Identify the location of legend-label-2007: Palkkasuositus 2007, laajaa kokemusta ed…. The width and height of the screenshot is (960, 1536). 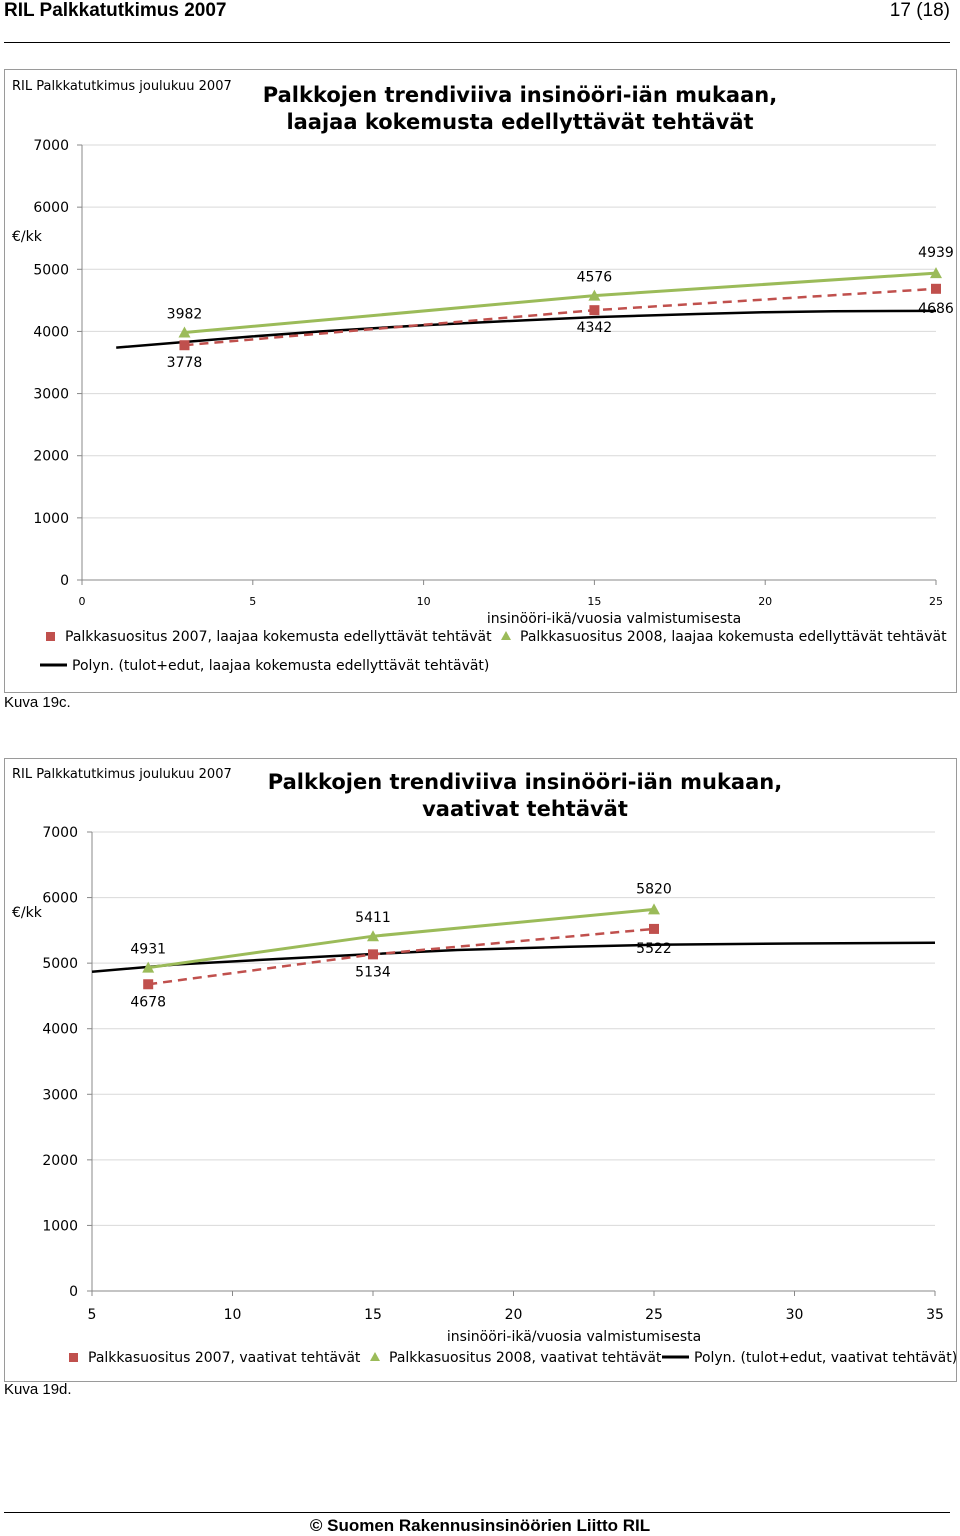
(278, 637).